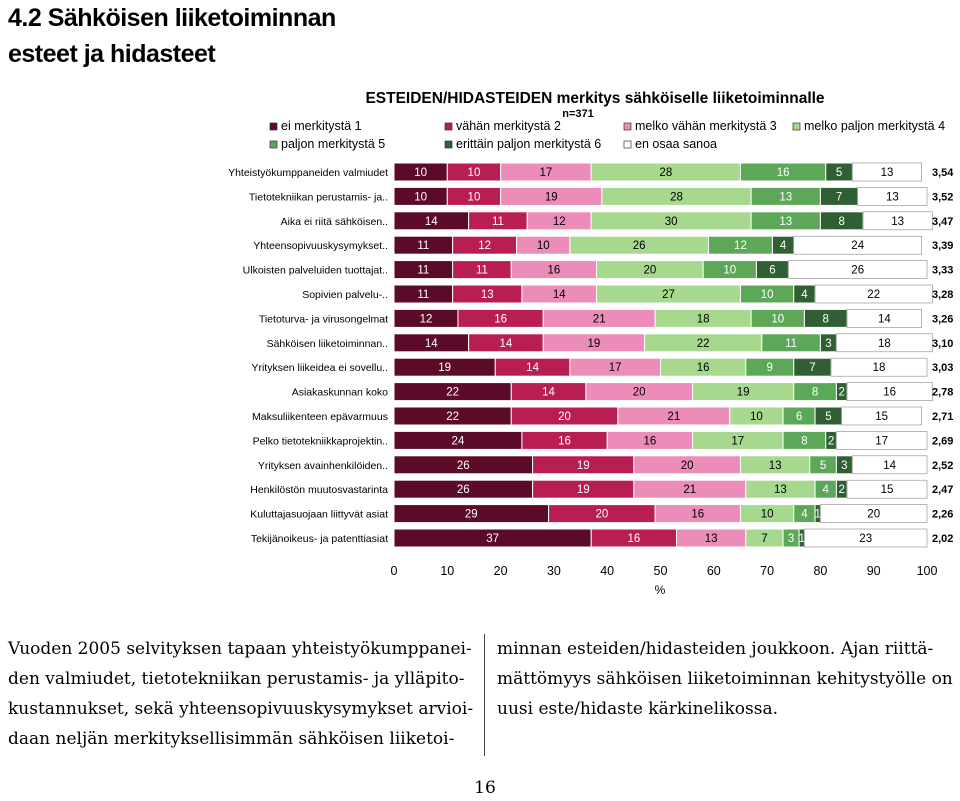 The image size is (960, 801). I want to click on average-label: 2,69, so click(942, 441).